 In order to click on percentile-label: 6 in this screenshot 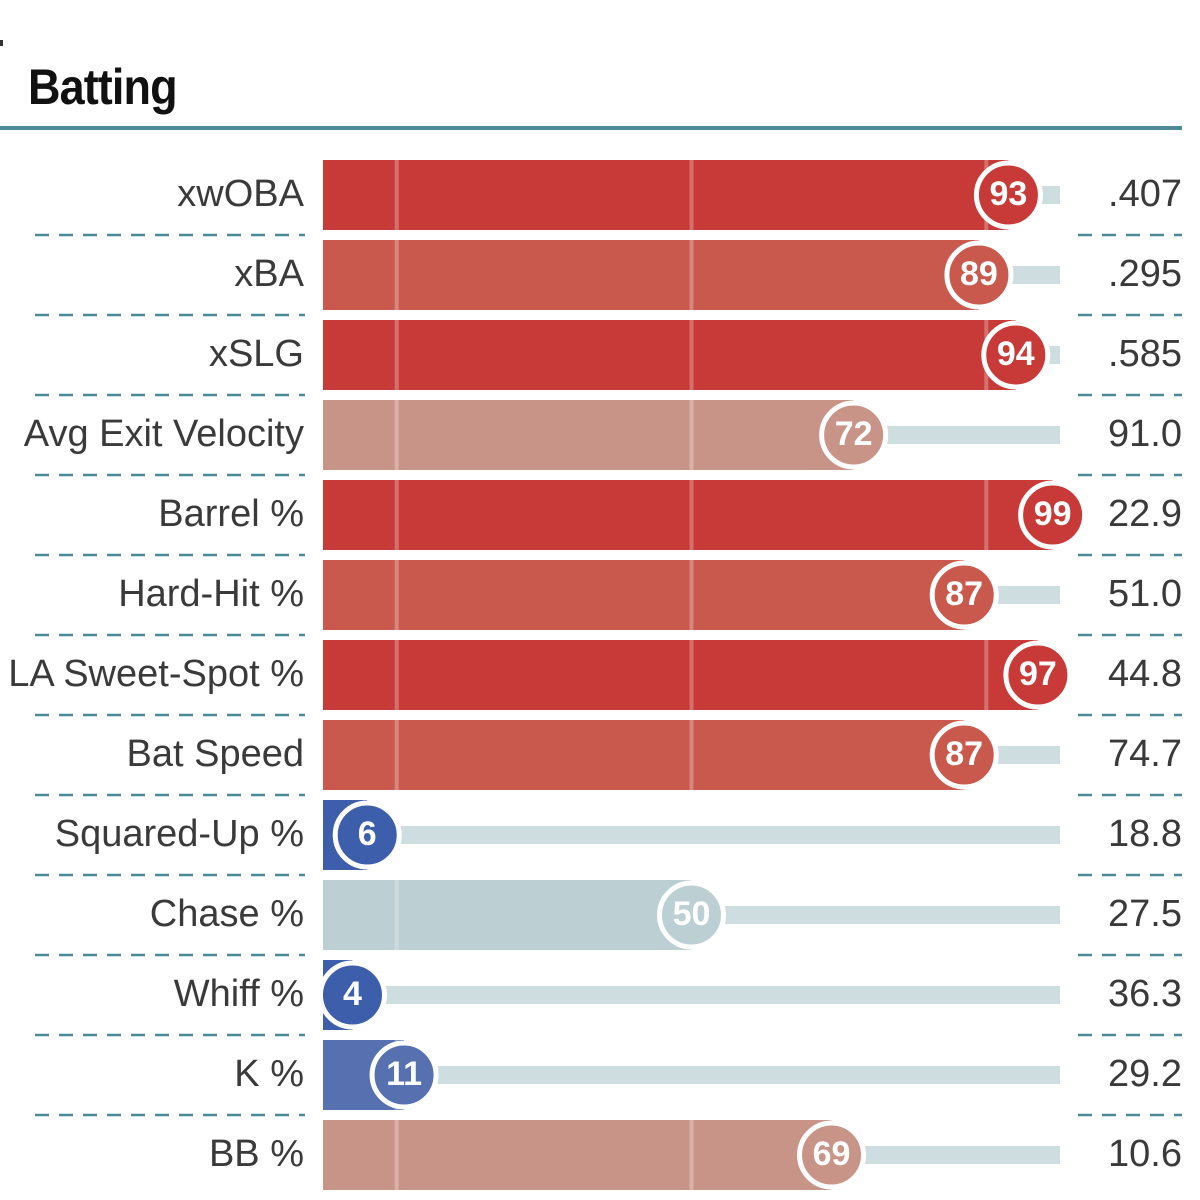, I will do `click(367, 834)`.